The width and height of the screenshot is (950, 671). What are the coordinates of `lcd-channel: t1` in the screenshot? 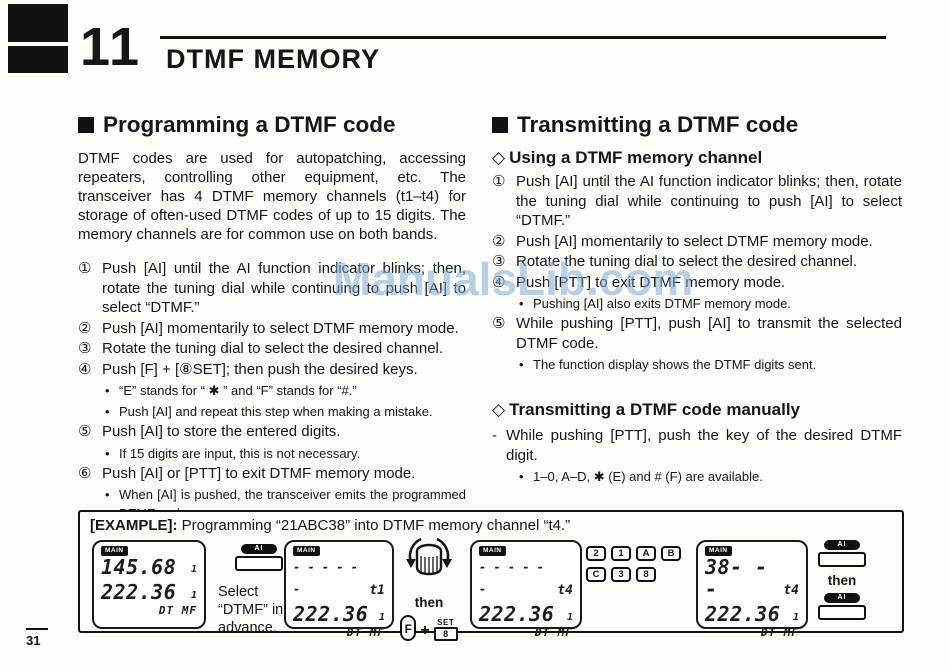 It's located at (377, 590).